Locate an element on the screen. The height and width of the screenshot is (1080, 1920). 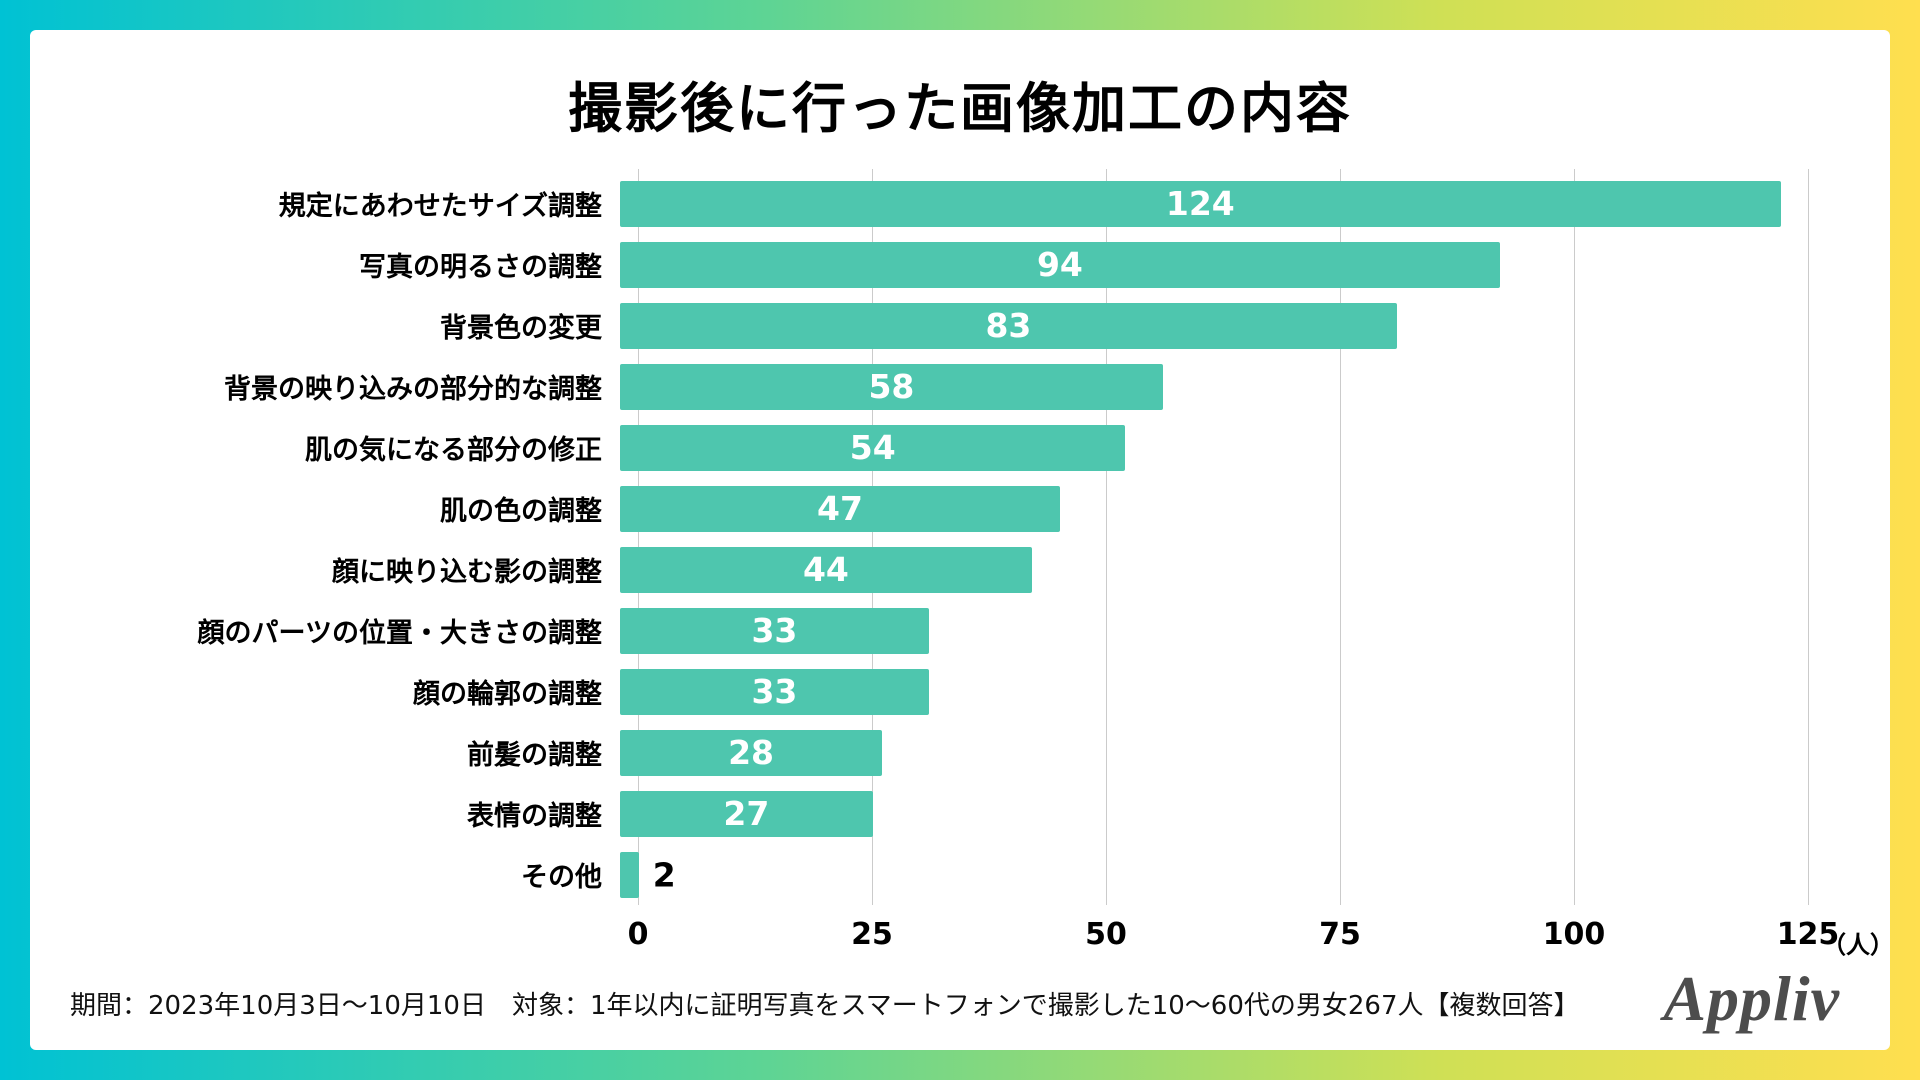
value-label: 2 is located at coordinates (664, 874).